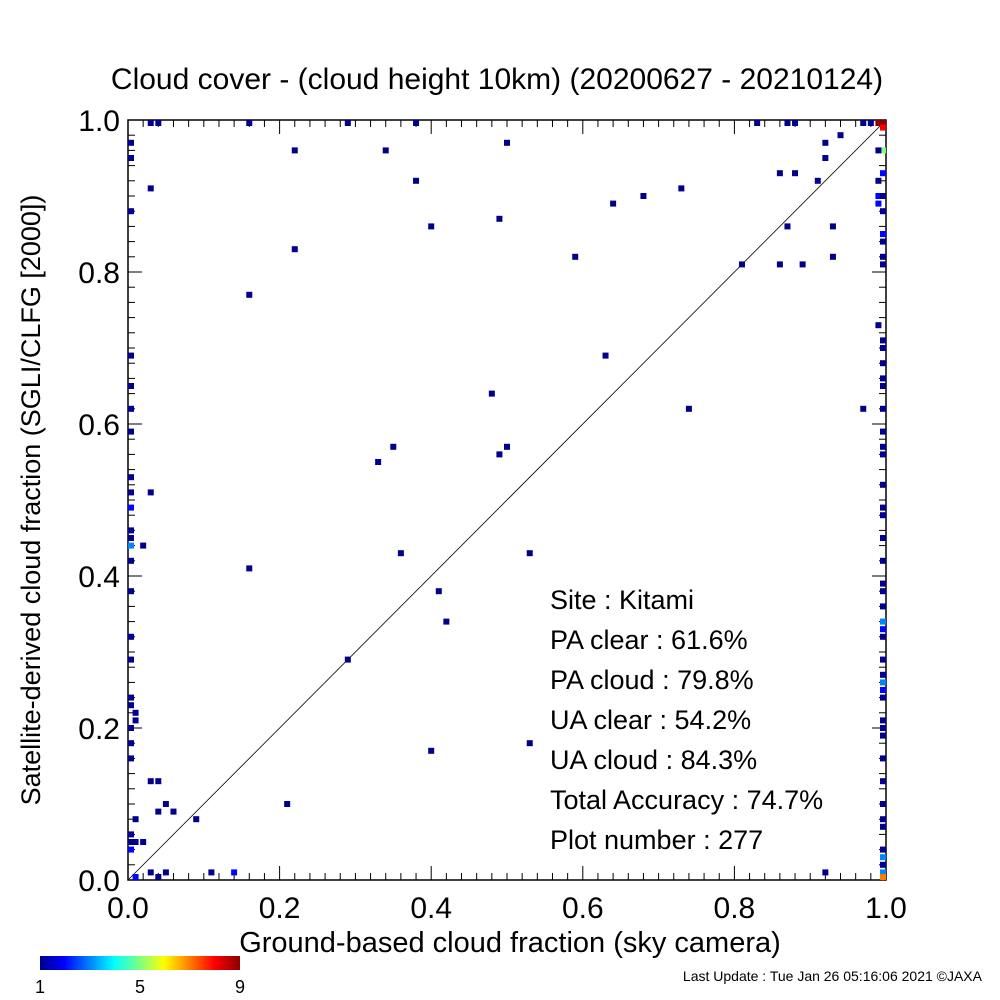 This screenshot has width=1000, height=1000. What do you see at coordinates (140, 963) in the screenshot?
I see `colorbar` at bounding box center [140, 963].